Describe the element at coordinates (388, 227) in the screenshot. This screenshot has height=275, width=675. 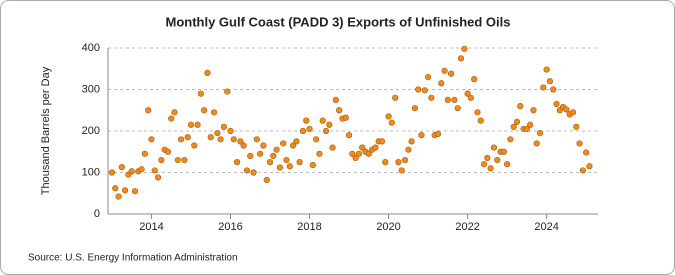
I see `x-tick-label: 2020` at that location.